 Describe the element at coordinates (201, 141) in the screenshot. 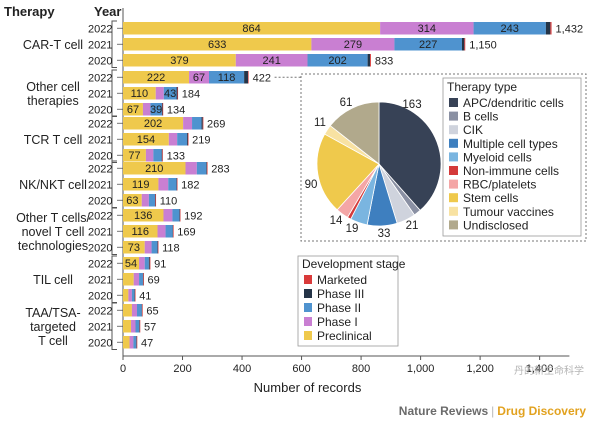

I see `total-label: 219` at that location.